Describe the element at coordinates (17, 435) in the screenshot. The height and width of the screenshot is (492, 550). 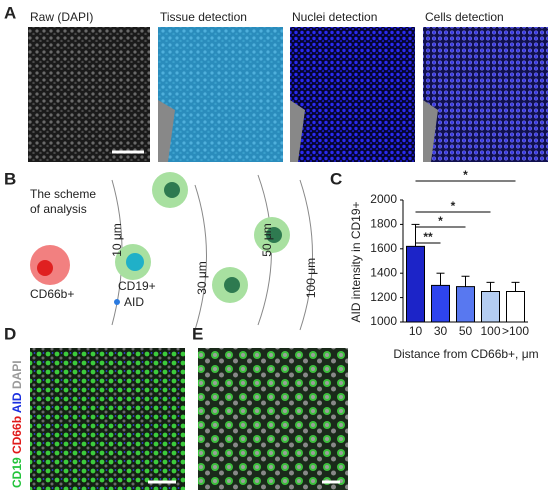
I see `stain: CD66b` at that location.